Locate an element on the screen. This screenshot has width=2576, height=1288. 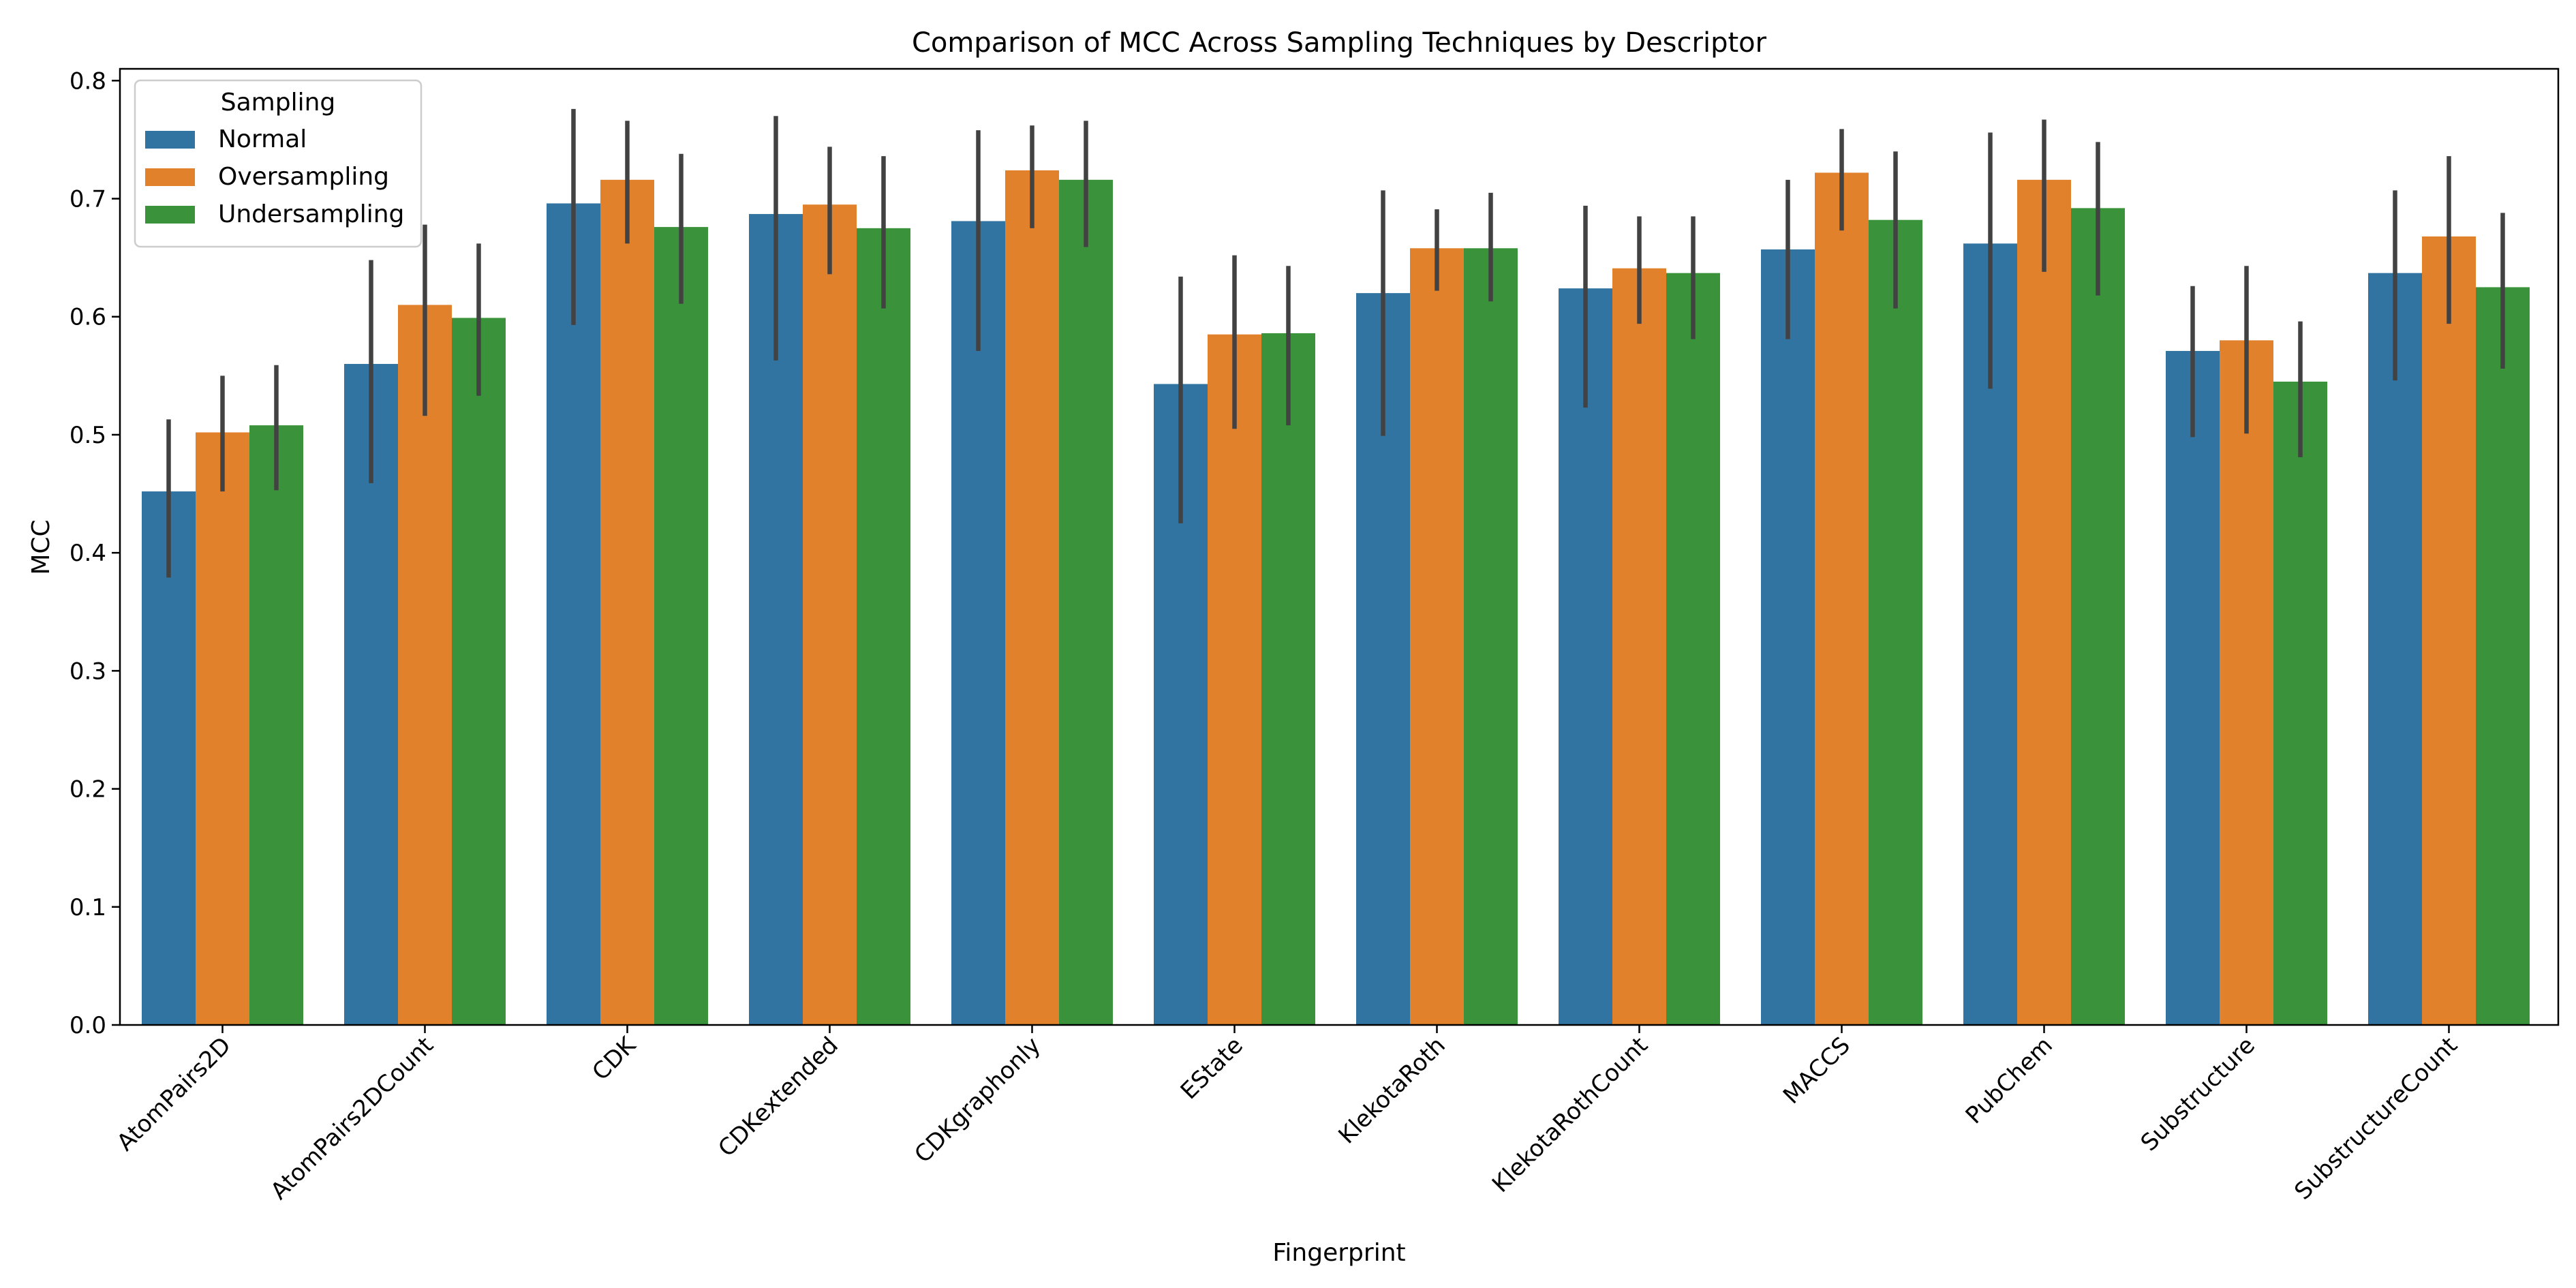
x-tick-label: Substructure is located at coordinates (2198, 1094).